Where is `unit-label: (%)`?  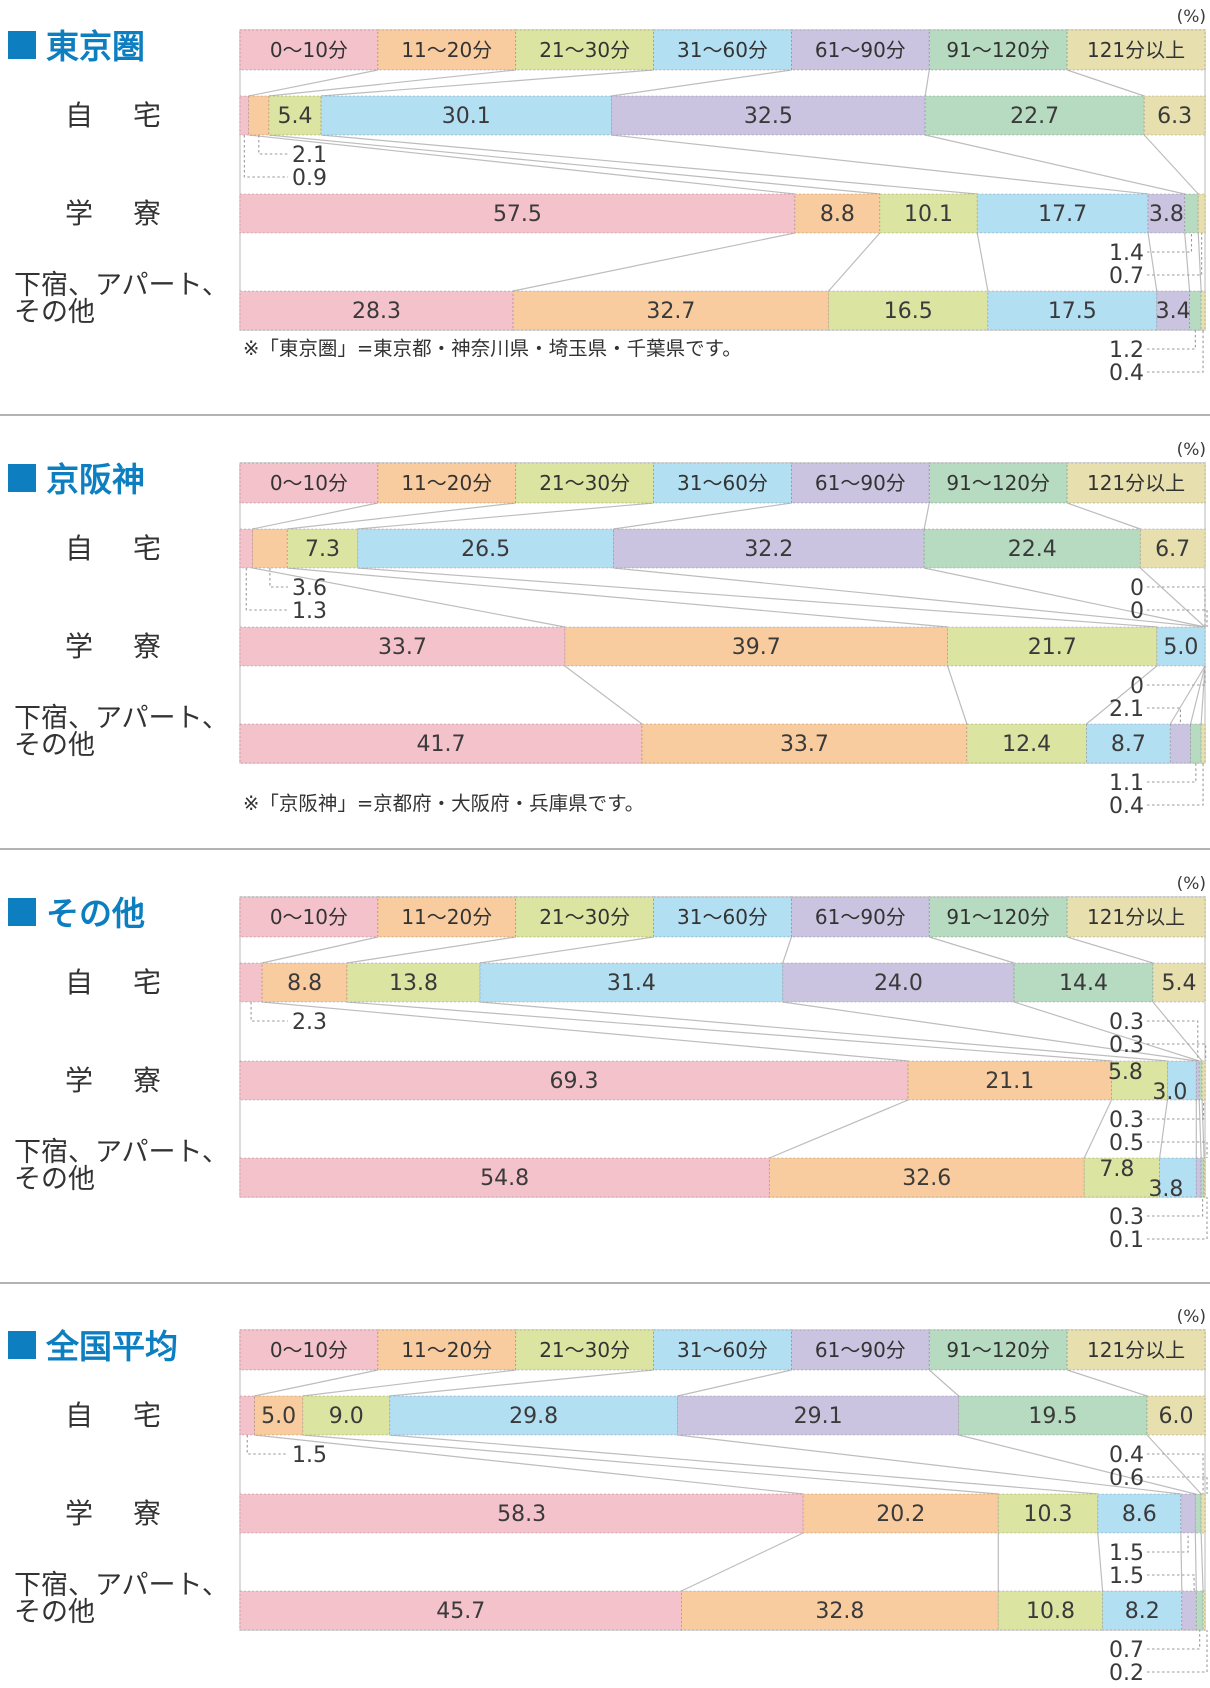
unit-label: (%) is located at coordinates (1191, 17).